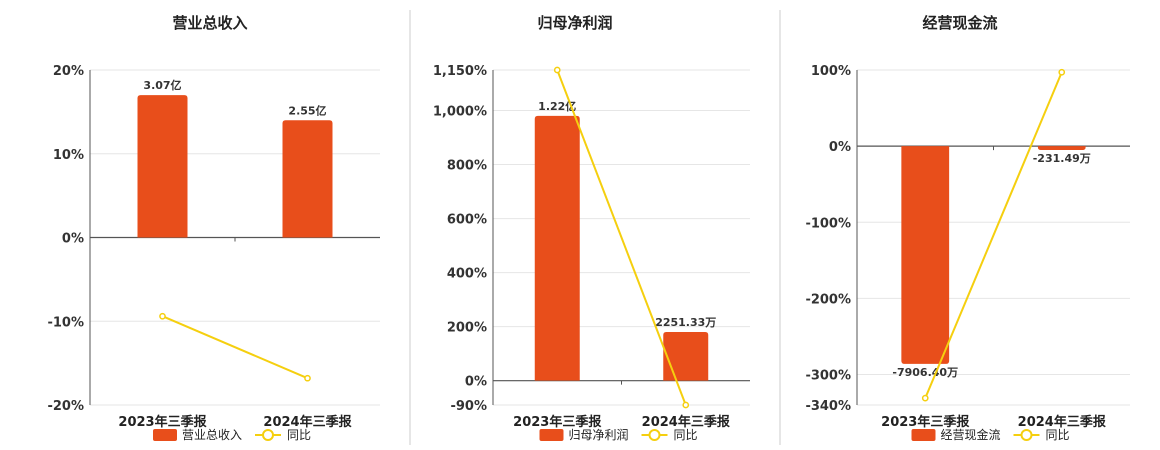 Image resolution: width=1160 pixels, height=450 pixels. Describe the element at coordinates (468, 406) in the screenshot. I see `y-tick-label: -90%` at that location.